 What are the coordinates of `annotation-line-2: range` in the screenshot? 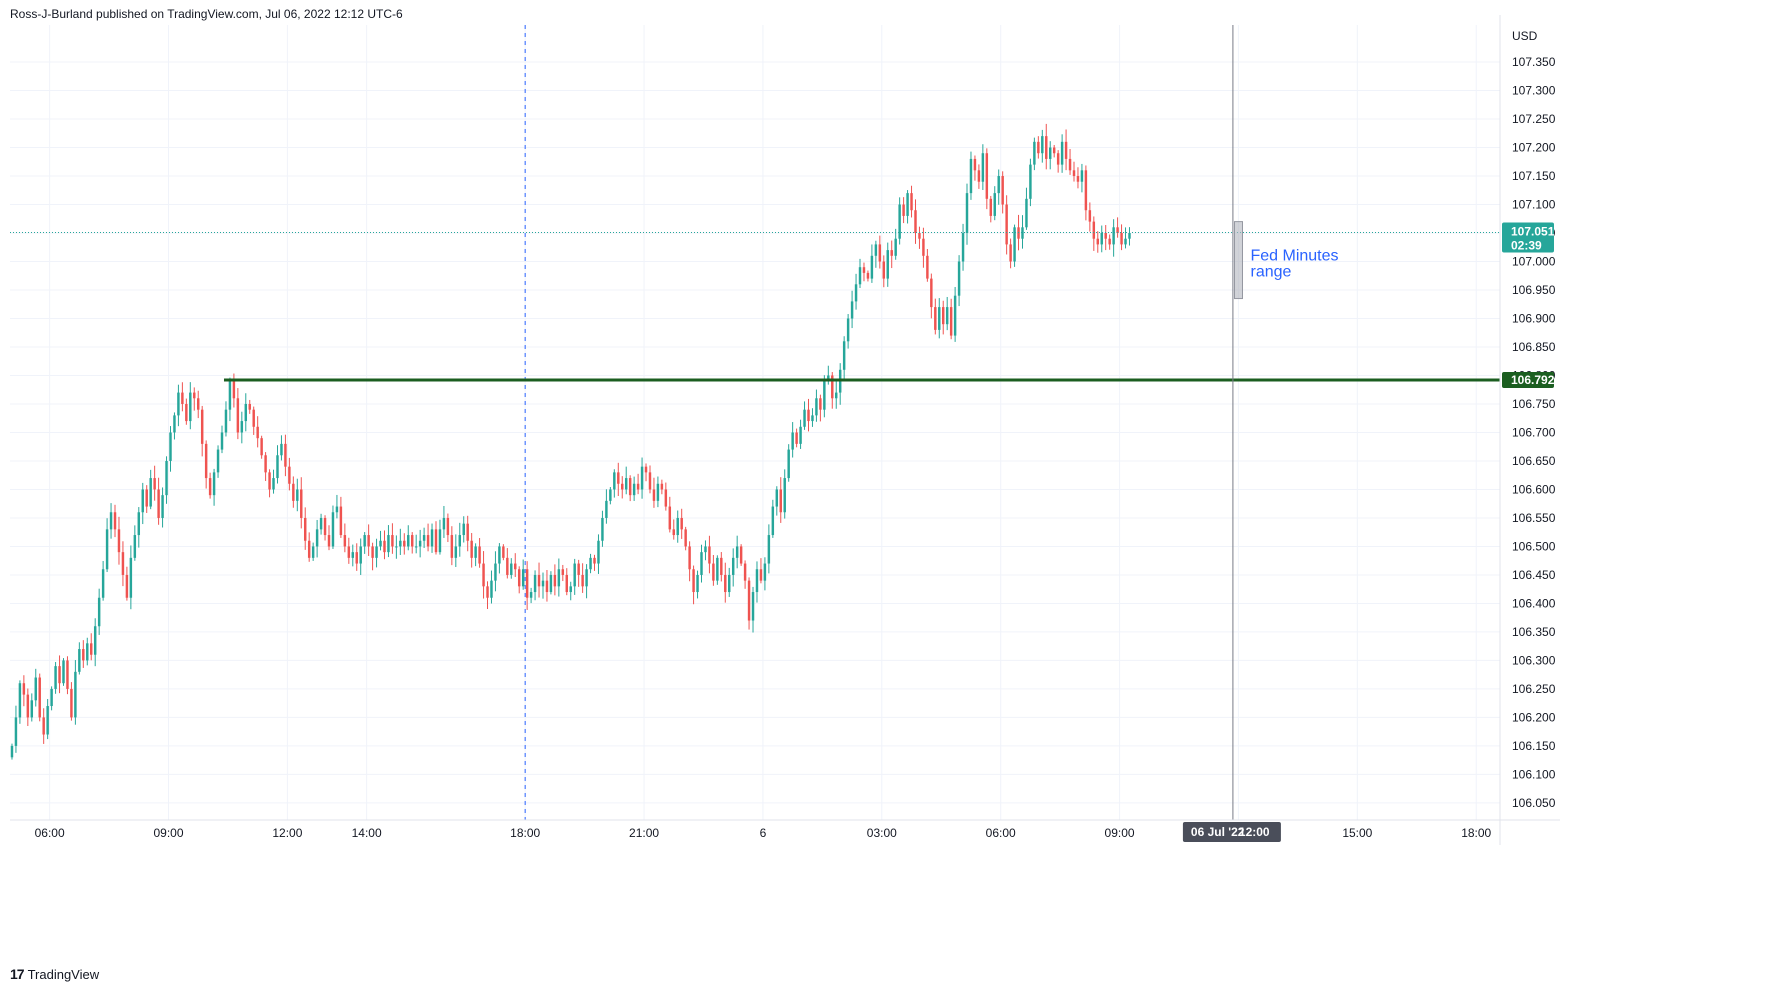 It's located at (1270, 272).